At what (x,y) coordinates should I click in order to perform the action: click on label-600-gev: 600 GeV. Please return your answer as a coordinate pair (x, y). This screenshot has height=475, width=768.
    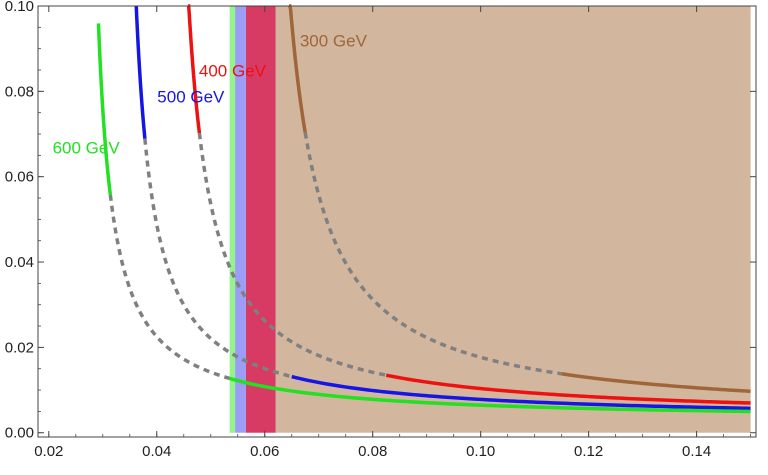
    Looking at the image, I should click on (87, 148).